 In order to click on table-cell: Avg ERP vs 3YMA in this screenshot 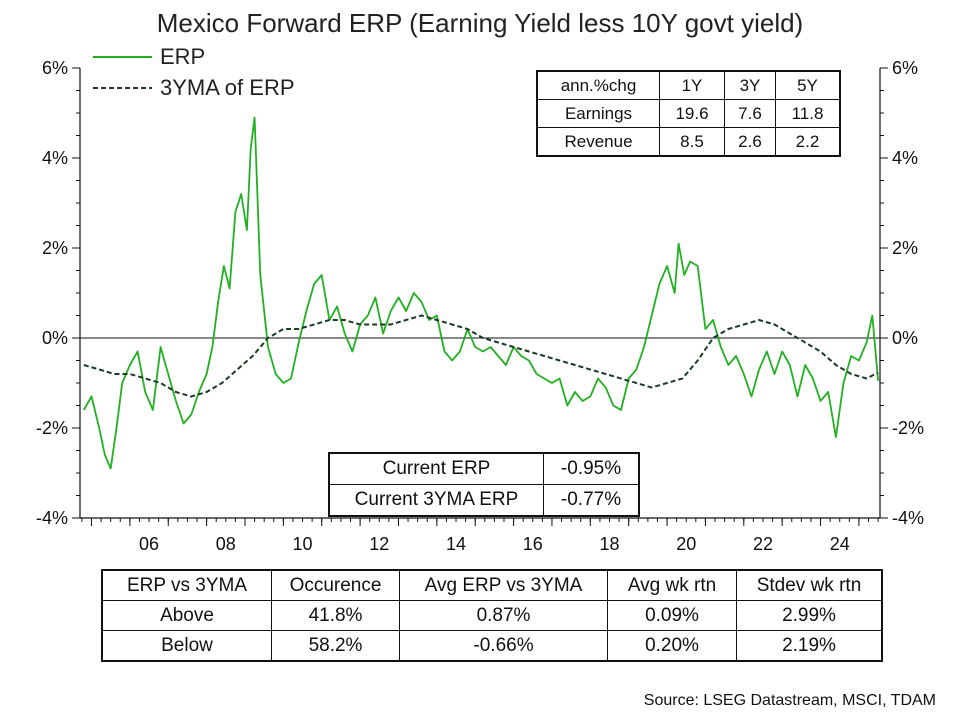, I will do `click(503, 585)`.